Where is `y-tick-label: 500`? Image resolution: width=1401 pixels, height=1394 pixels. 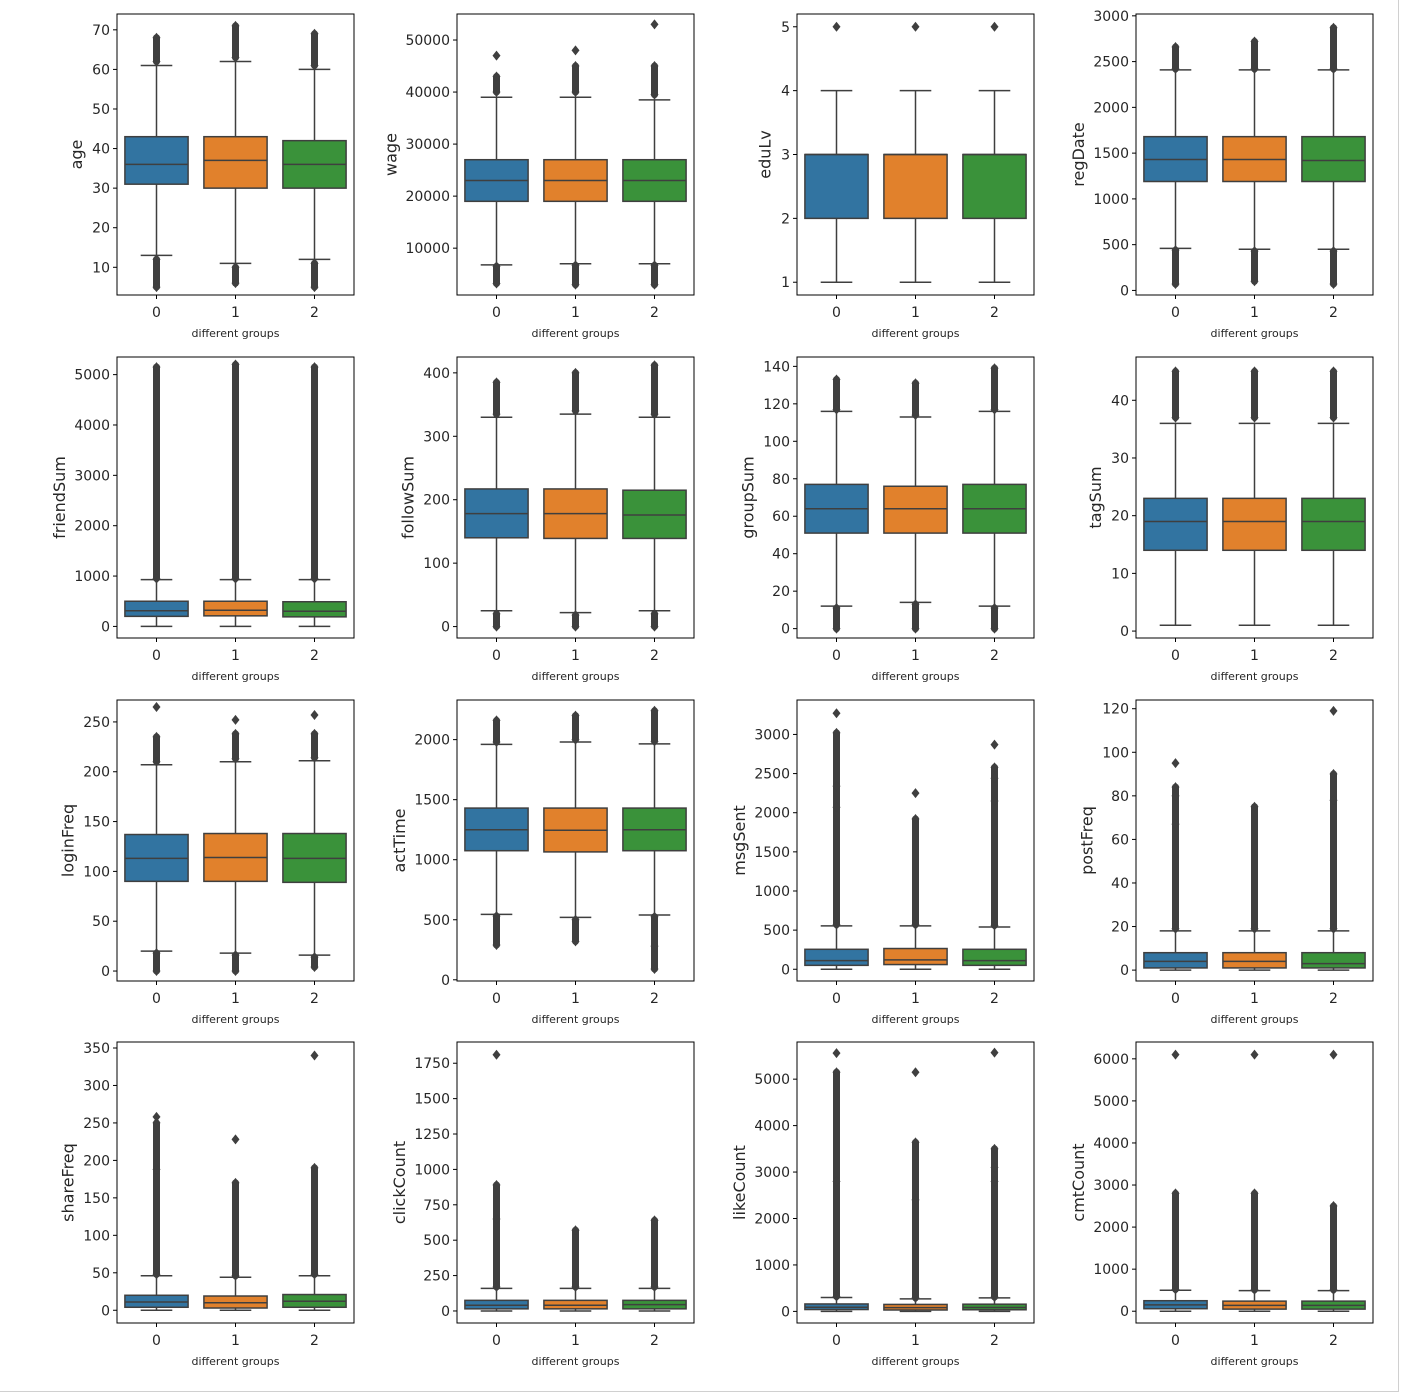
y-tick-label: 500 is located at coordinates (436, 1241).